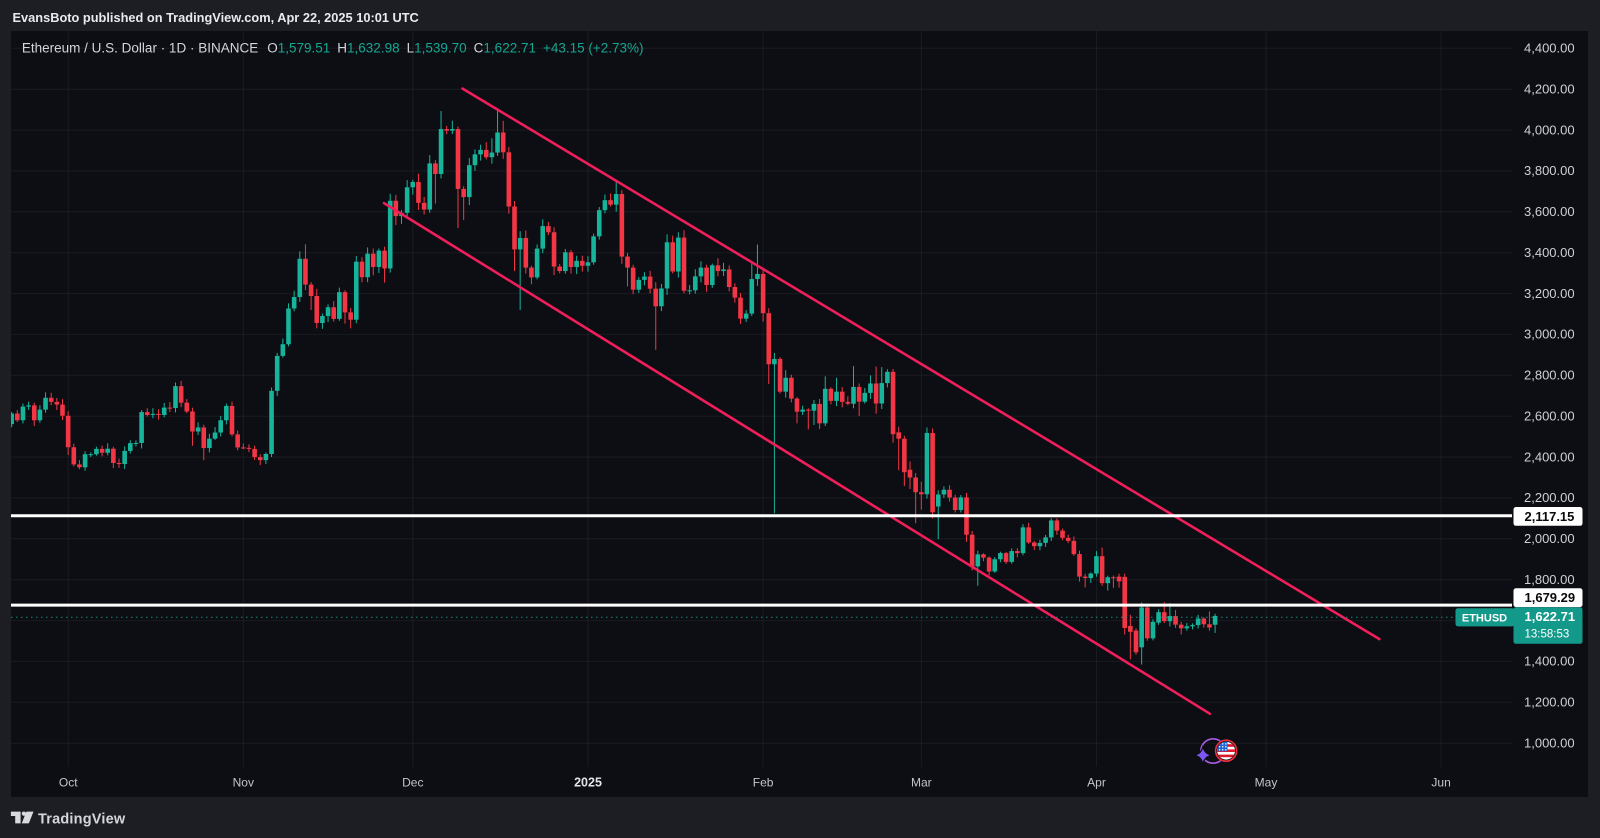 Image resolution: width=1600 pixels, height=838 pixels. I want to click on svg-text: 4,400.00, so click(1549, 48).